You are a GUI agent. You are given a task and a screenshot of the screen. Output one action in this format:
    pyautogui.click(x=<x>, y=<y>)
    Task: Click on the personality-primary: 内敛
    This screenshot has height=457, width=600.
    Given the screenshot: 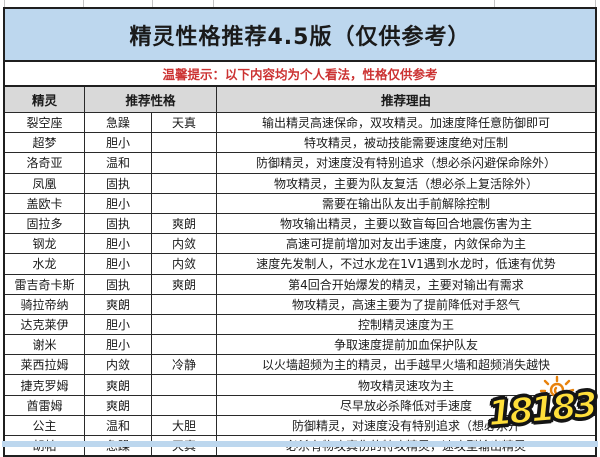 What is the action you would take?
    pyautogui.click(x=118, y=365)
    